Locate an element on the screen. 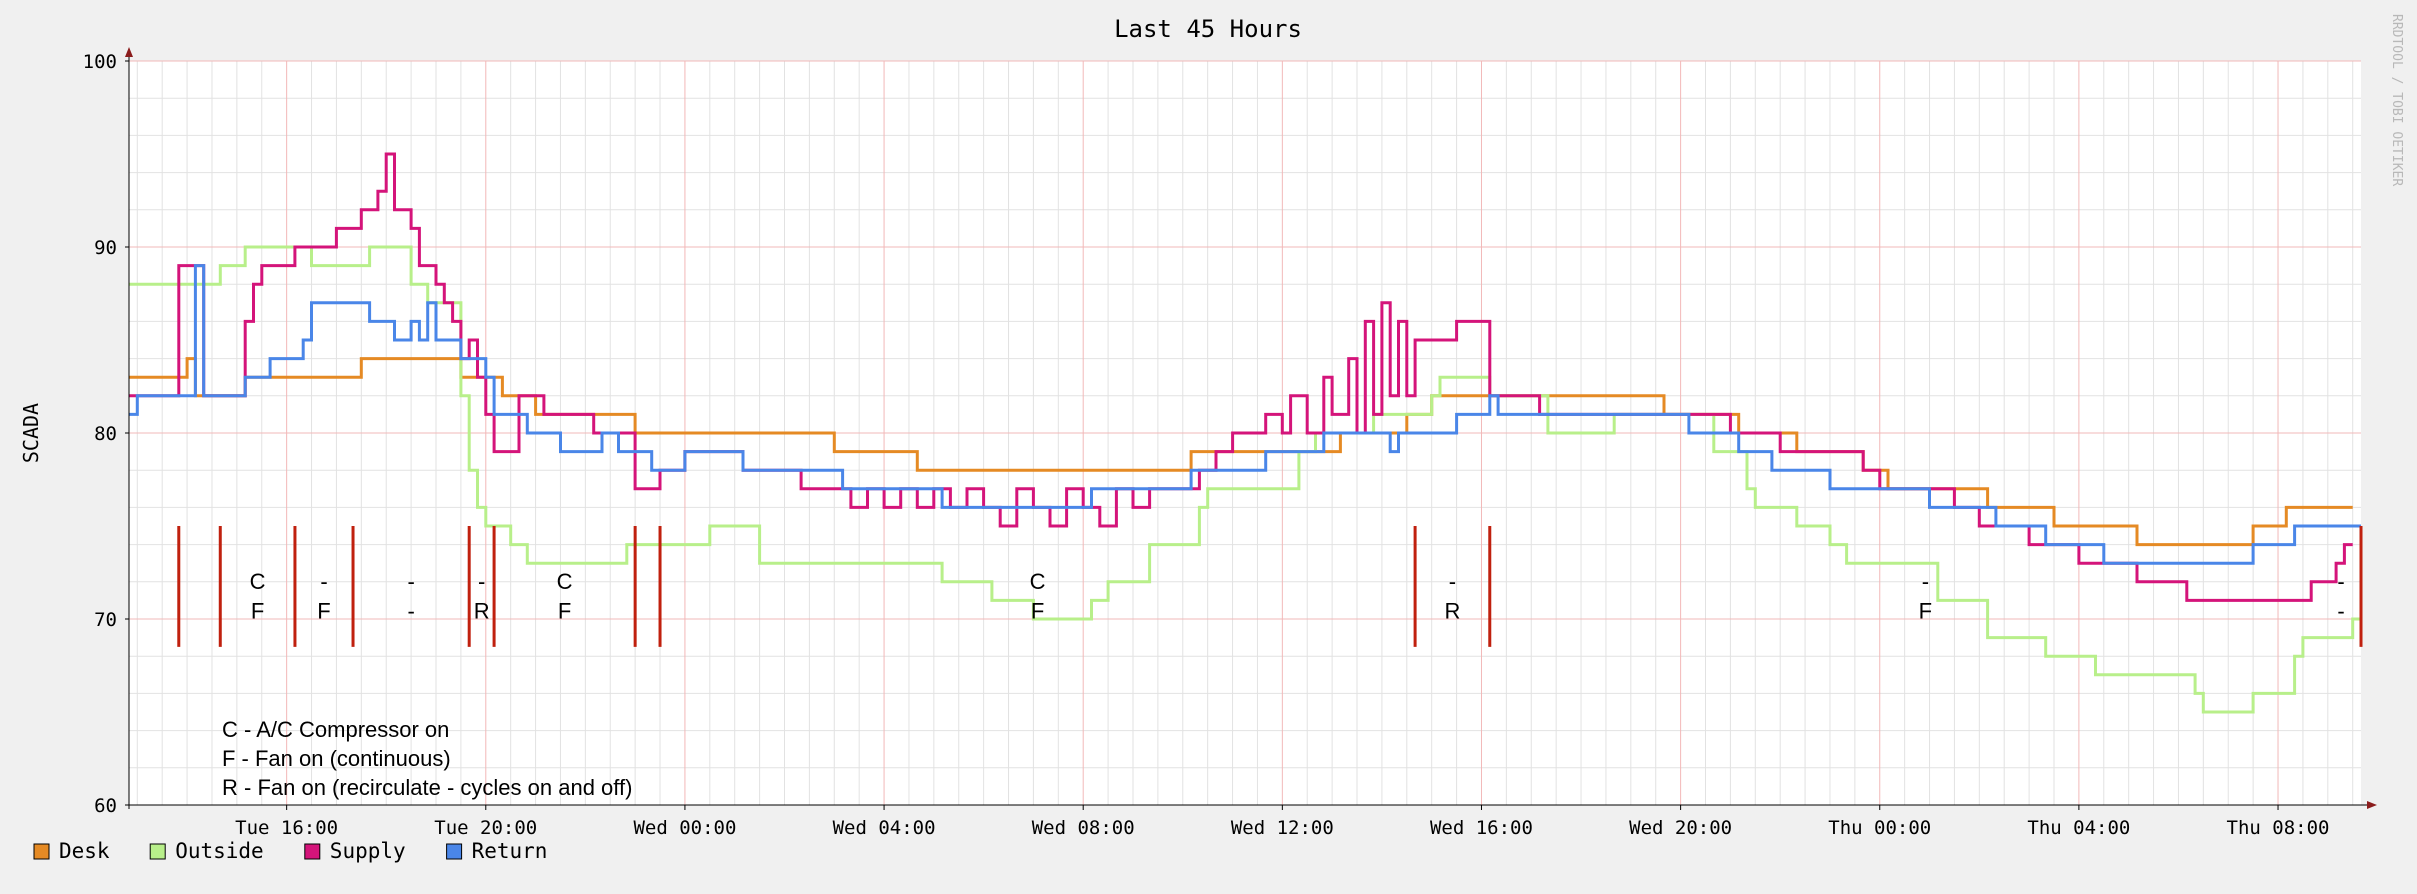 This screenshot has height=894, width=2417. annotation-line: C - A/C Compressor on is located at coordinates (335, 729).